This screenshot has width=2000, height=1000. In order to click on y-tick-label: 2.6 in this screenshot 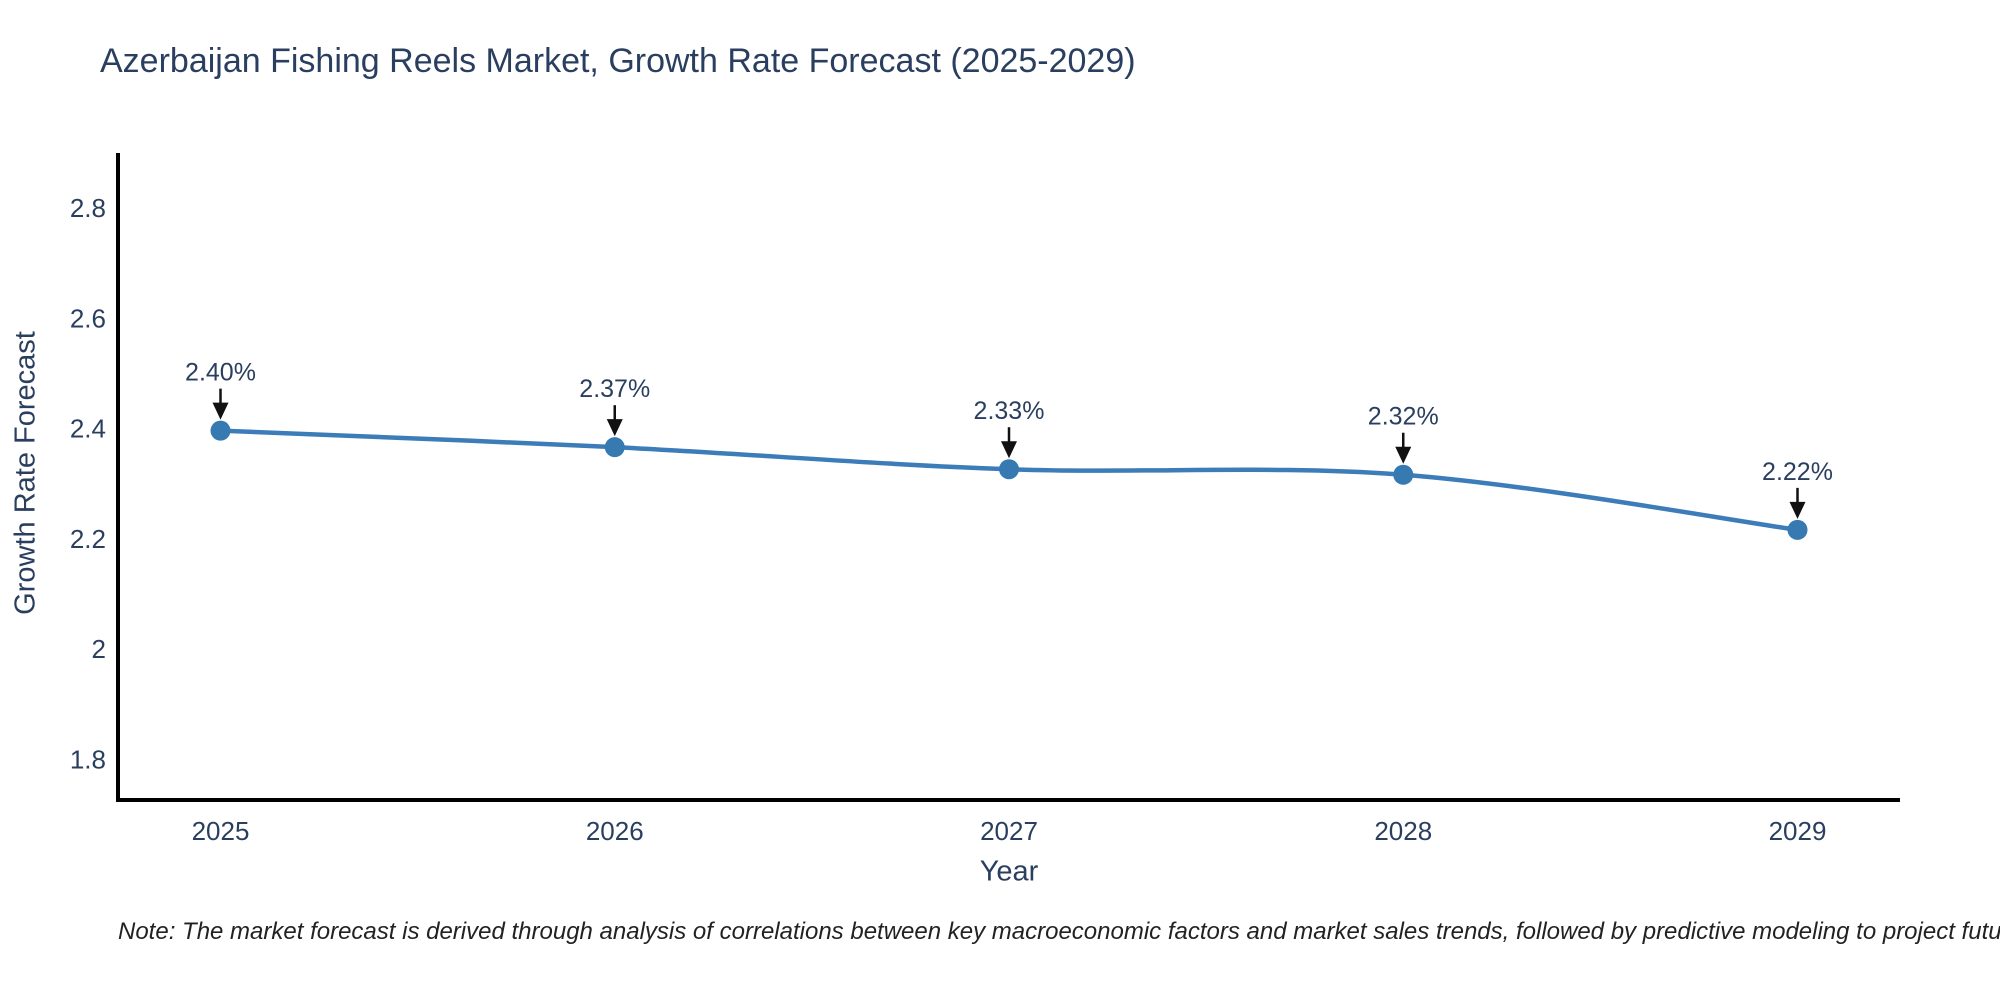, I will do `click(88, 318)`.